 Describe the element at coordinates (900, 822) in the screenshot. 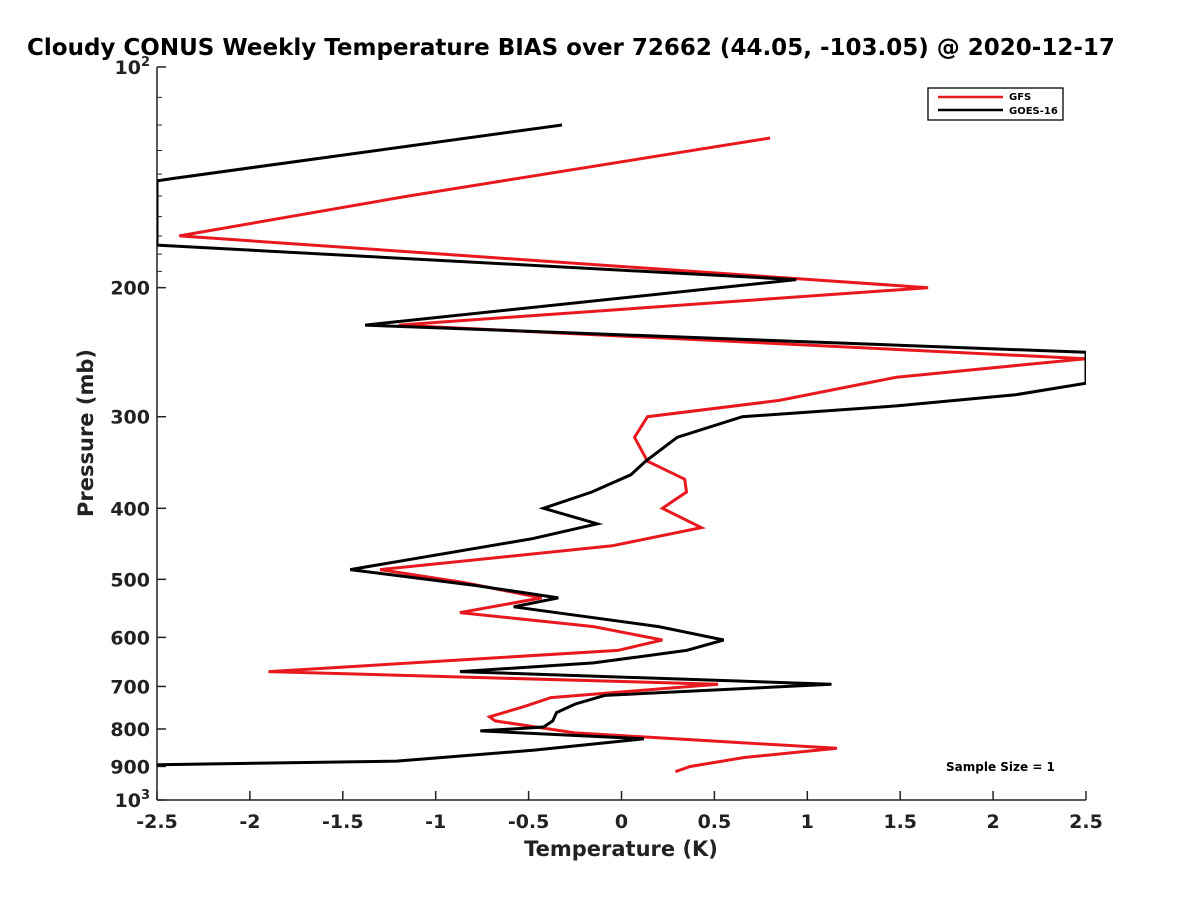

I see `x-tick-label: 1.5` at that location.